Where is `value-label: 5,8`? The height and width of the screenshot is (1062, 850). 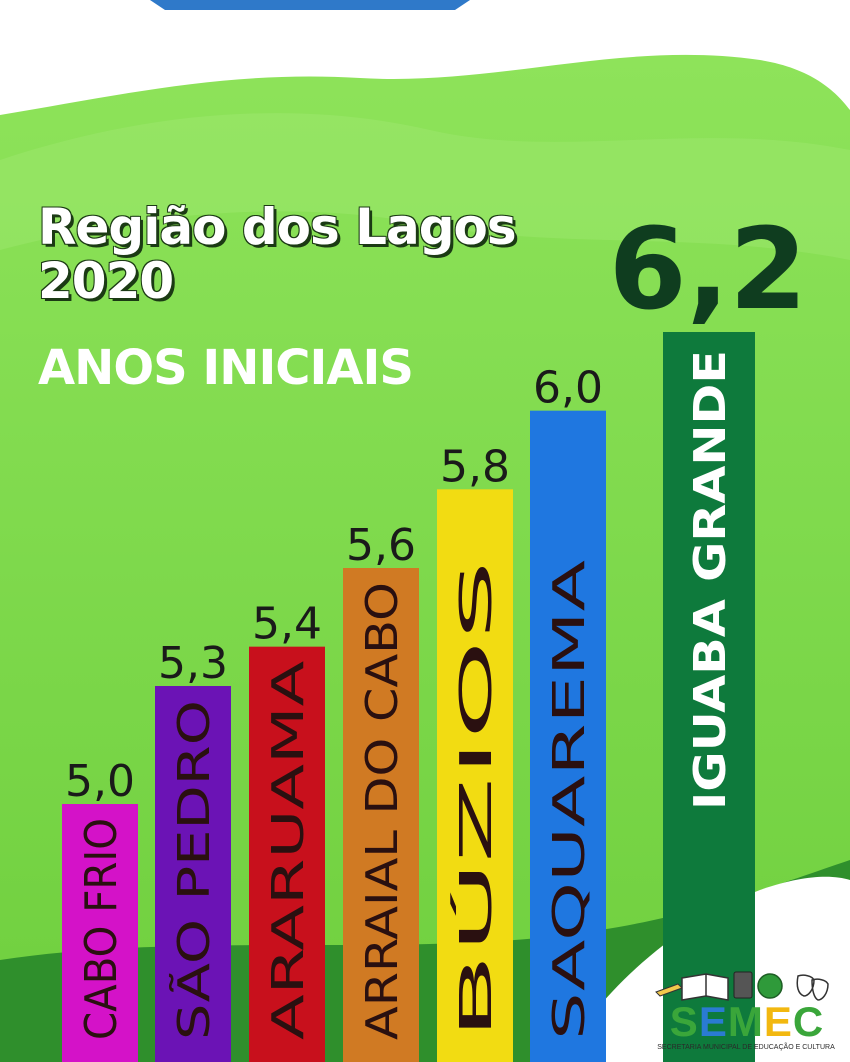
value-label: 5,8 is located at coordinates (475, 466).